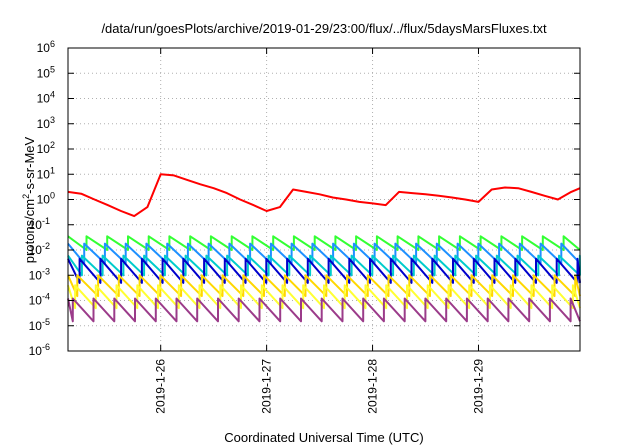 This screenshot has height=448, width=640. I want to click on y-tick-label: 10⁻², so click(39, 249).